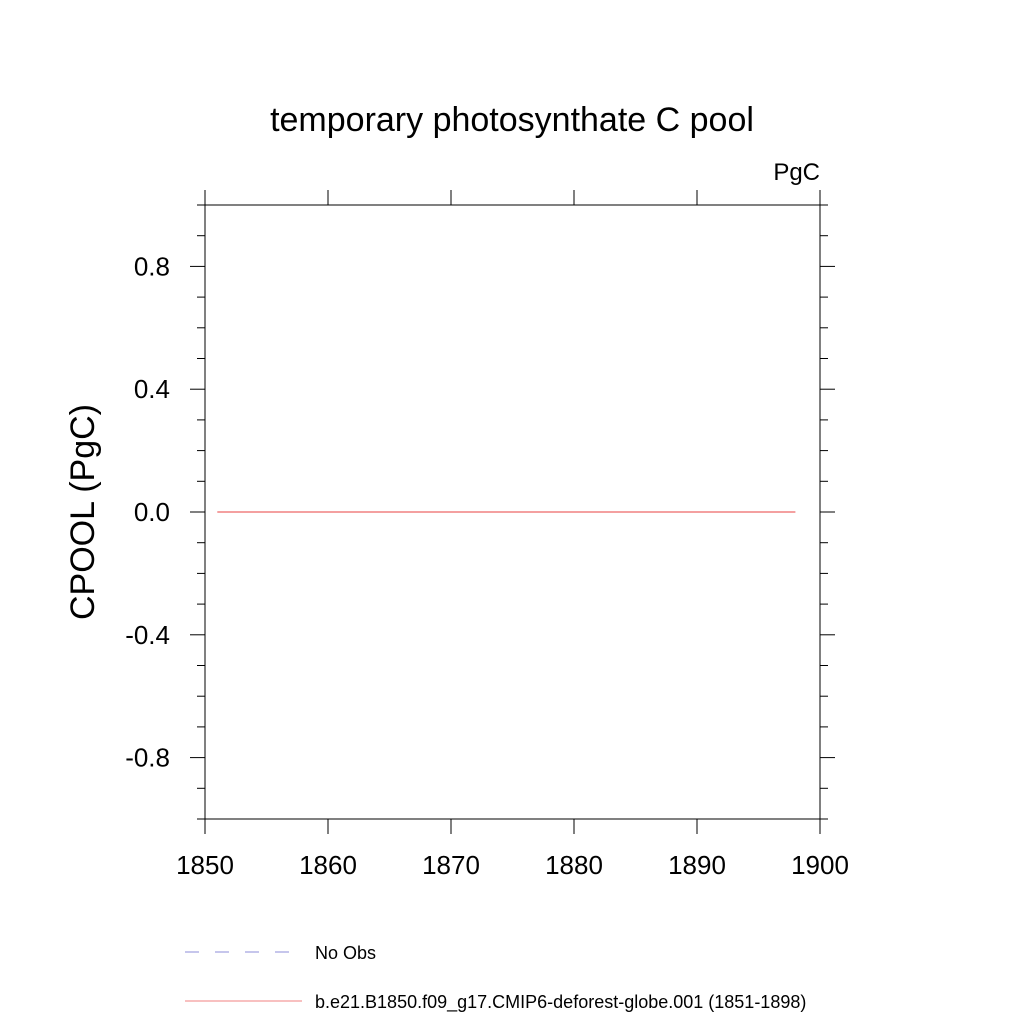  Describe the element at coordinates (152, 389) in the screenshot. I see `y-tick-label: 0.4` at that location.